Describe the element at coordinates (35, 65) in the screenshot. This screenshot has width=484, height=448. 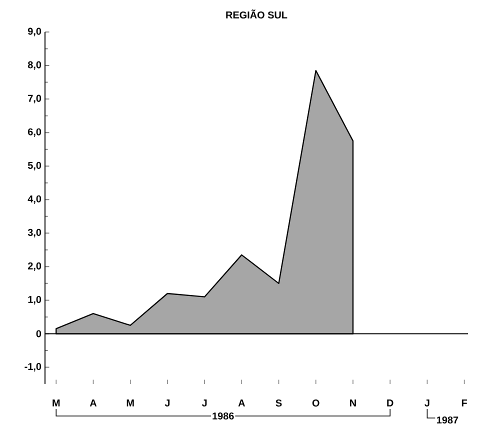
I see `y-tick-label: 8,0` at that location.